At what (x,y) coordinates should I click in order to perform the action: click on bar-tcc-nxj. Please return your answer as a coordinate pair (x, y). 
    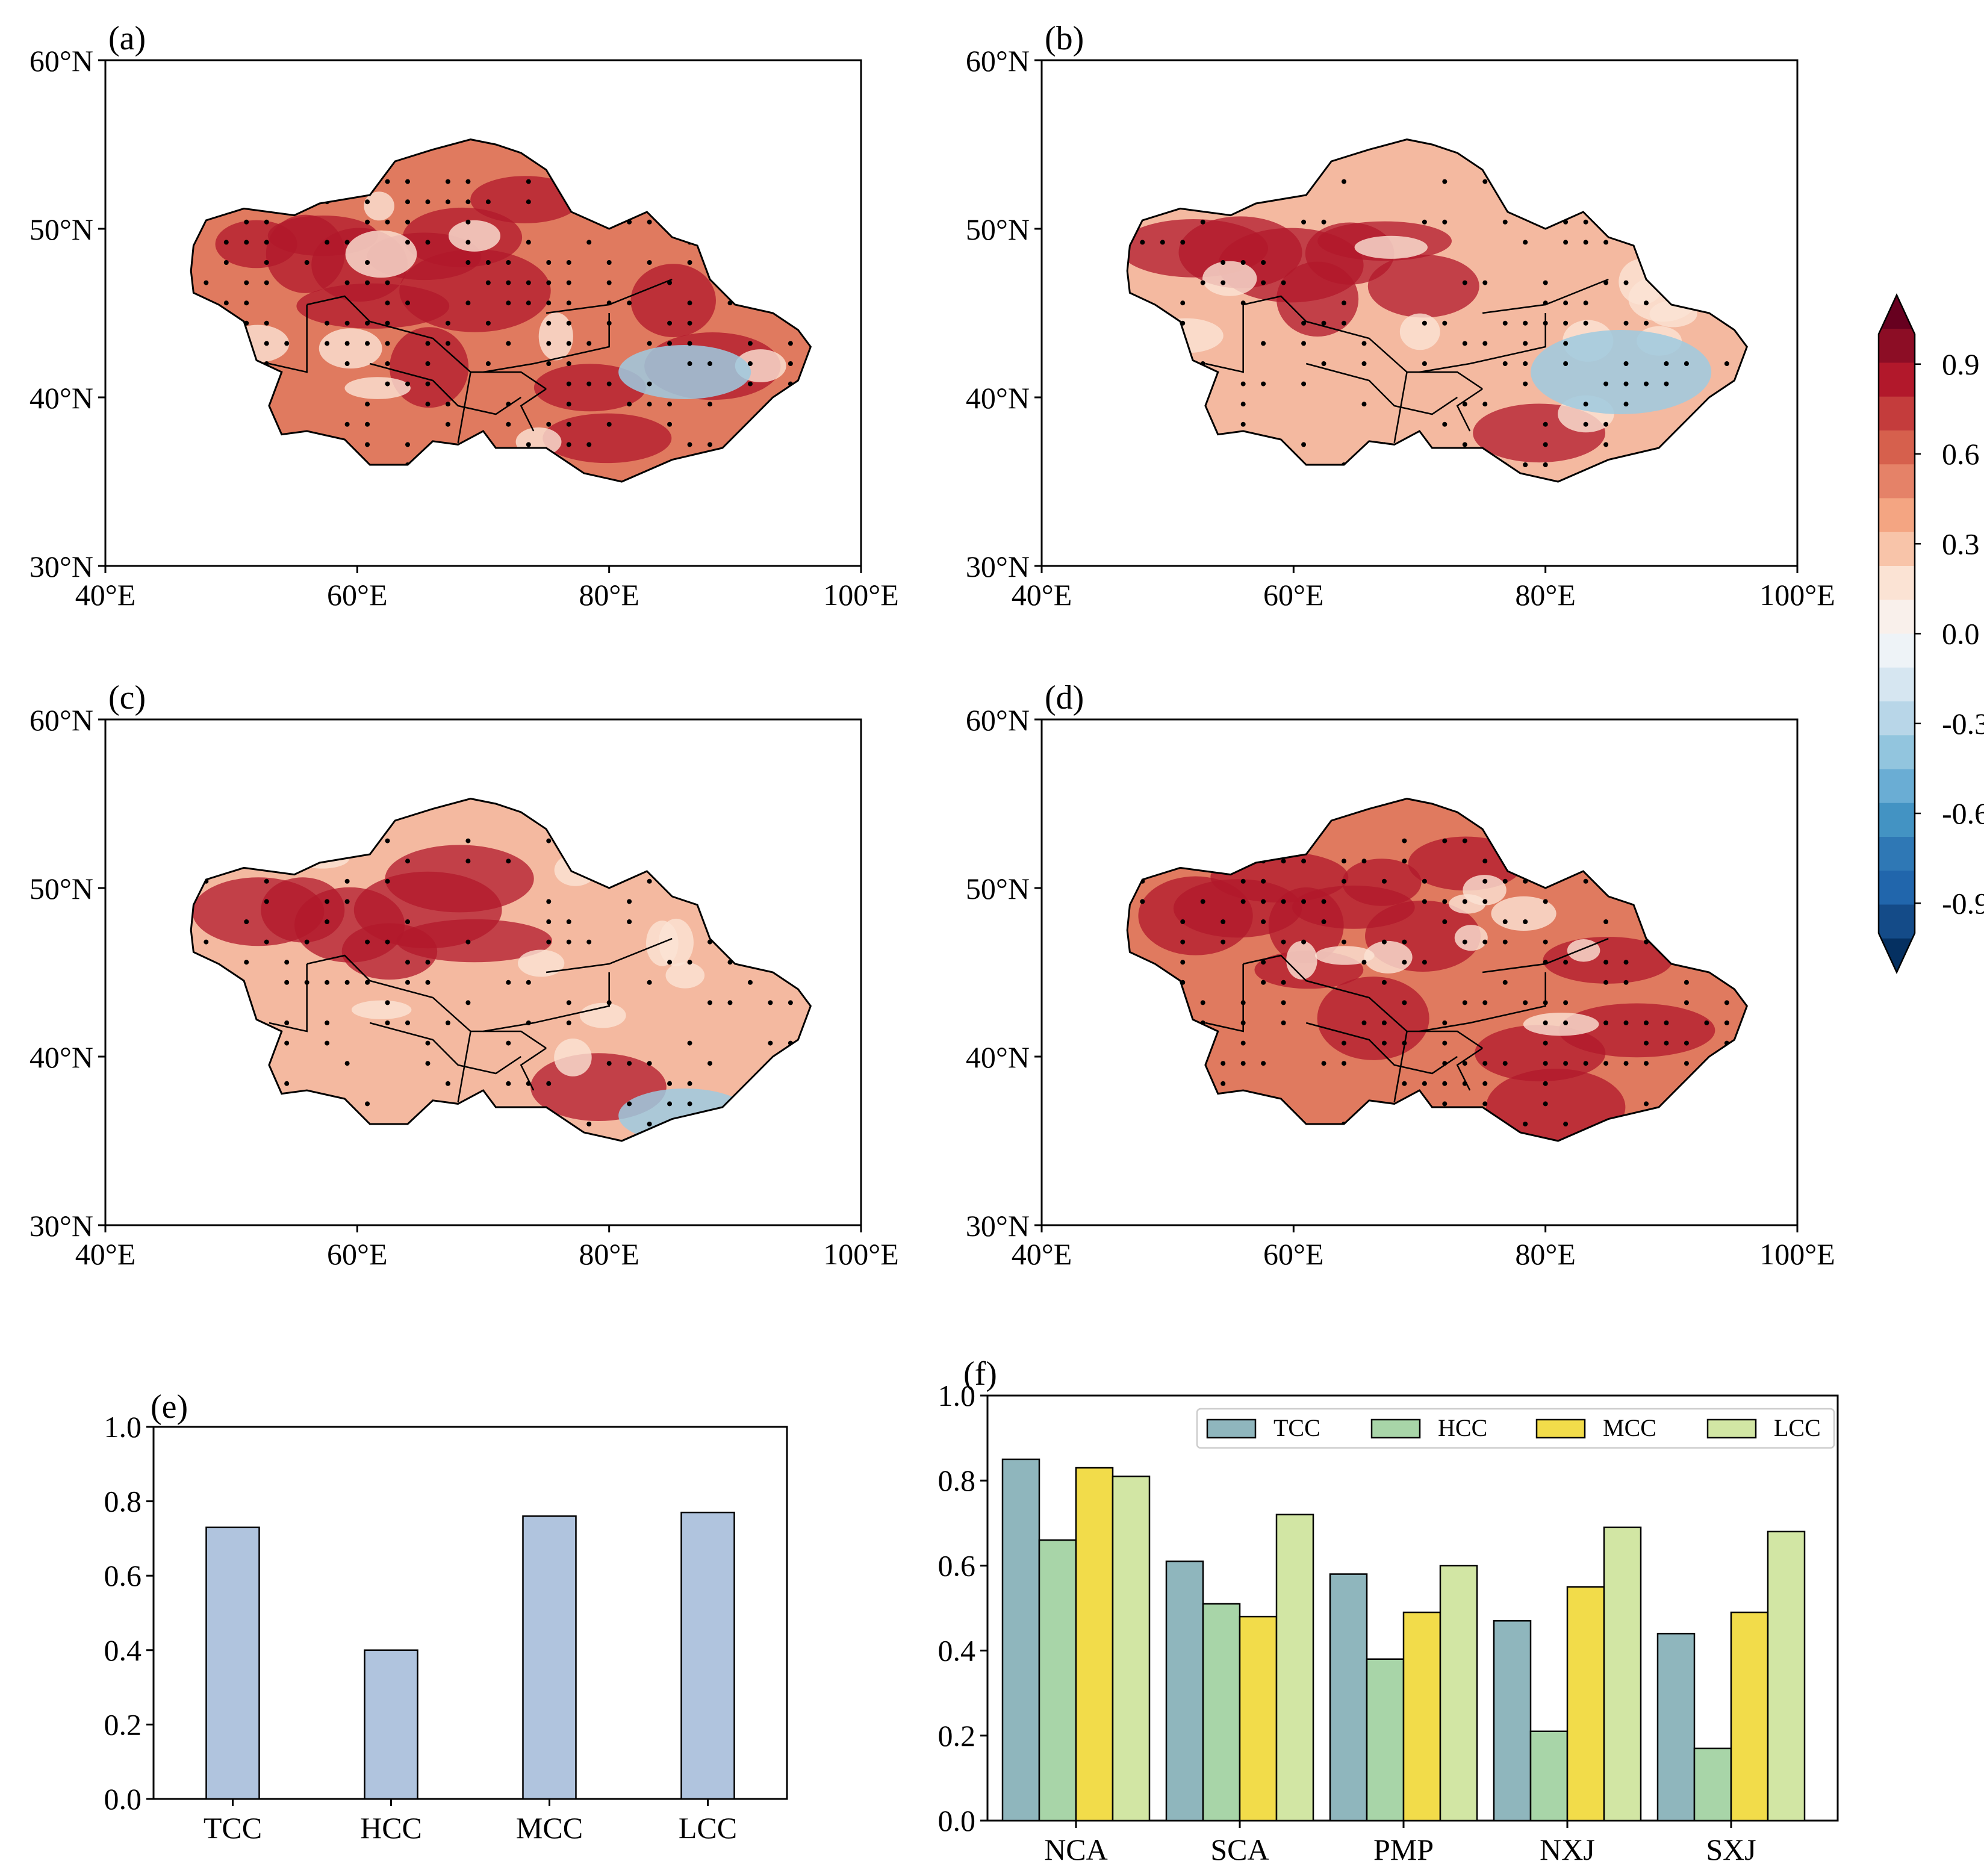
    Looking at the image, I should click on (1512, 1721).